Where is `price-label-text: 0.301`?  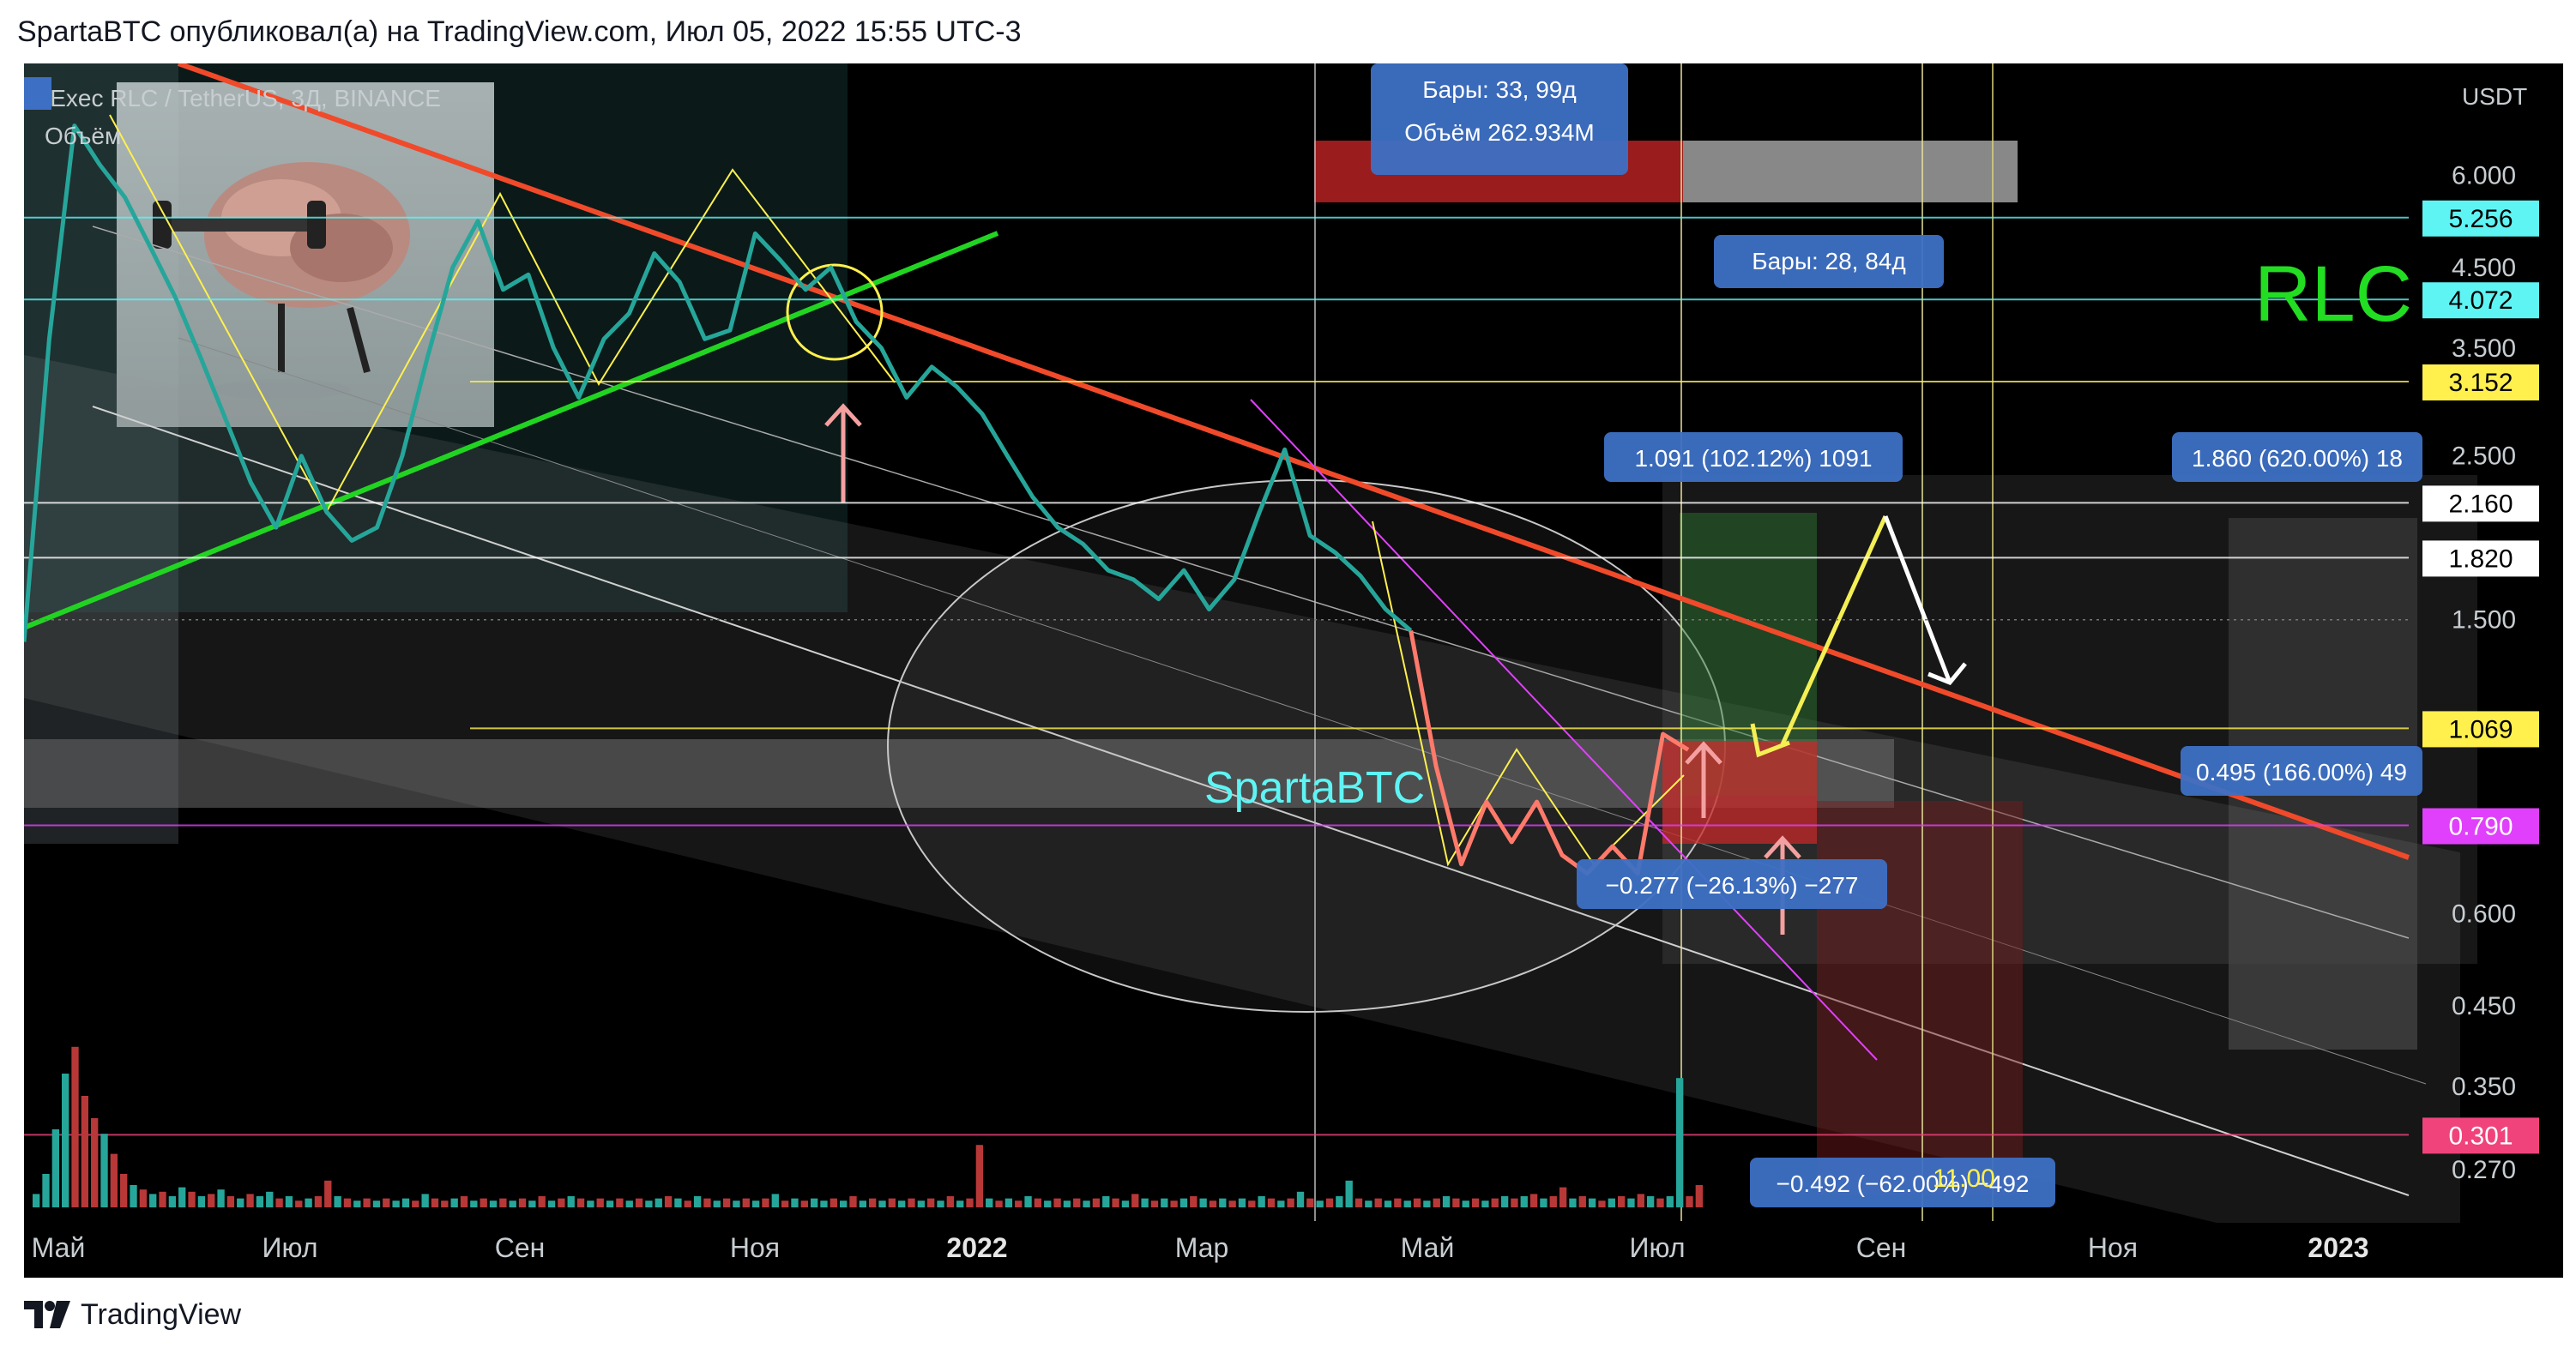
price-label-text: 0.301 is located at coordinates (2480, 1136).